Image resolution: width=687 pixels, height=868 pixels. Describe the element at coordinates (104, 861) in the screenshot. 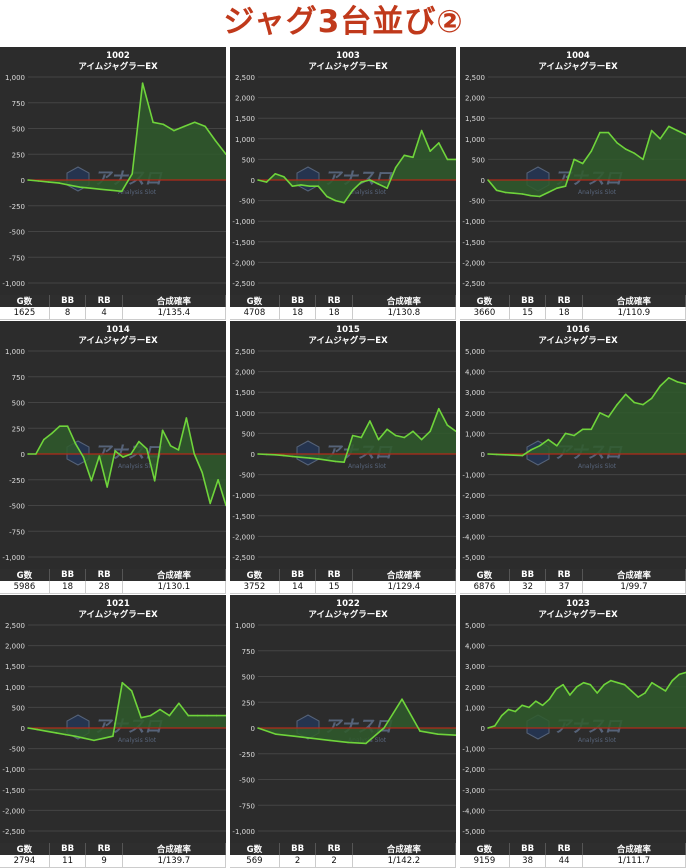

I see `stats-rb: 9` at that location.